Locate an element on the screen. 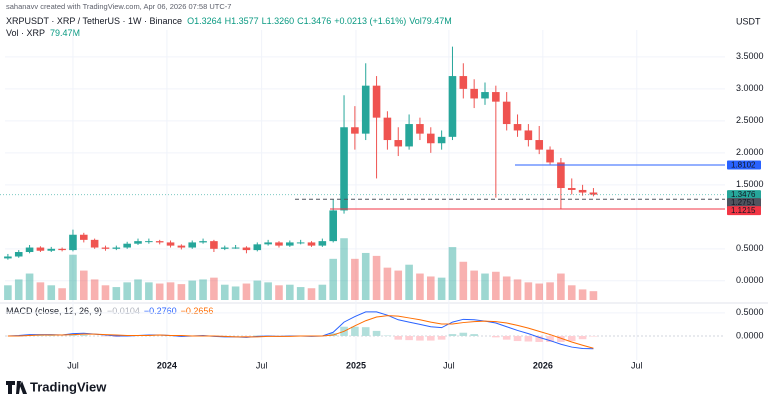 Image resolution: width=768 pixels, height=404 pixels. x-tick-label: 2025 is located at coordinates (356, 365).